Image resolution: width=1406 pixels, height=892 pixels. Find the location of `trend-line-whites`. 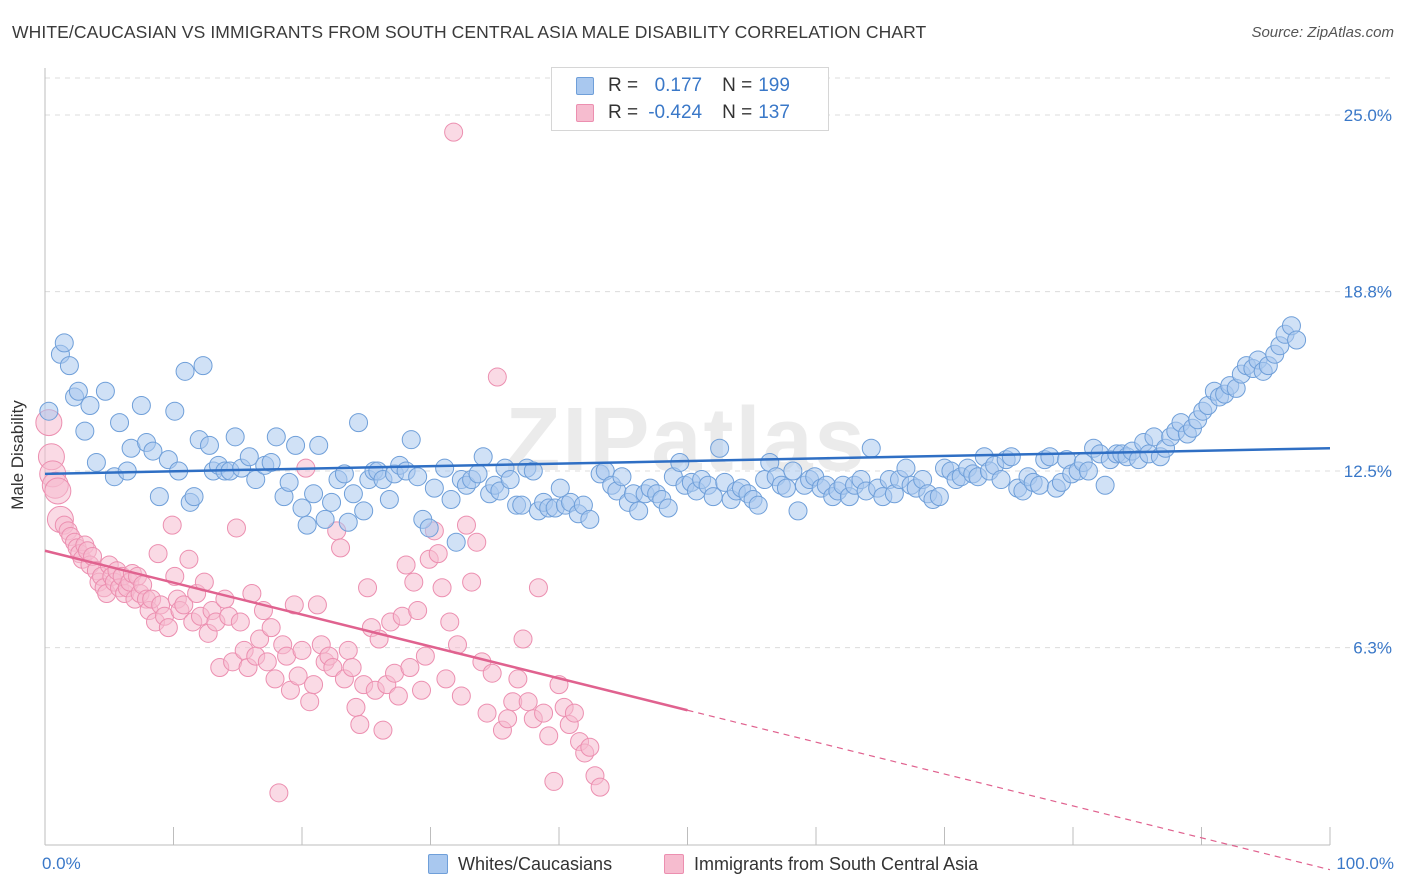

trend-line-whites is located at coordinates (687, 461).